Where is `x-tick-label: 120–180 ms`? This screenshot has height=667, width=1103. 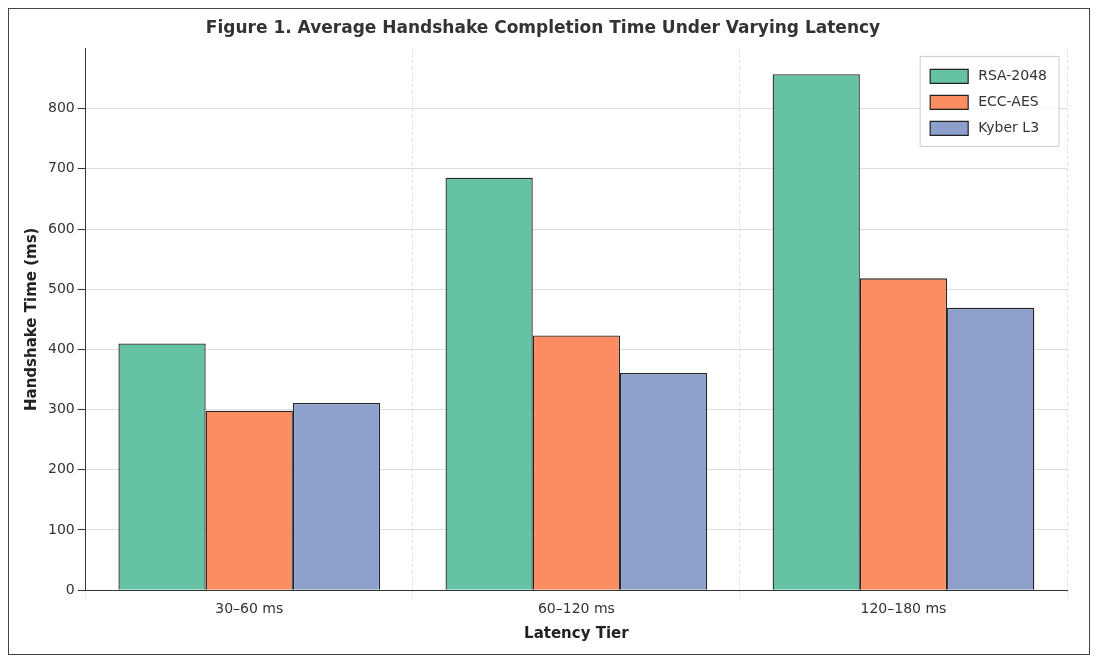 x-tick-label: 120–180 ms is located at coordinates (903, 608).